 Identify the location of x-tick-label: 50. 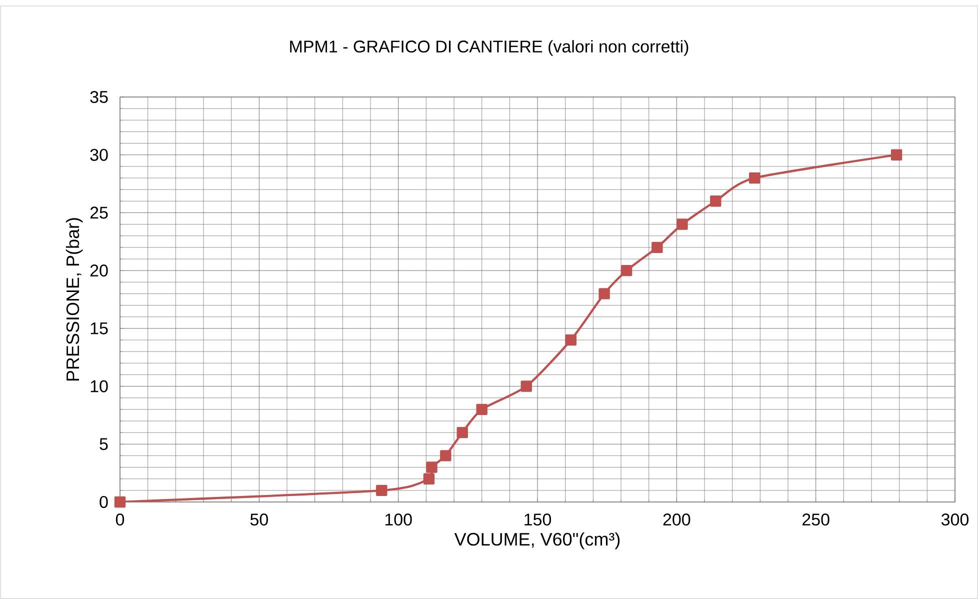
(259, 520).